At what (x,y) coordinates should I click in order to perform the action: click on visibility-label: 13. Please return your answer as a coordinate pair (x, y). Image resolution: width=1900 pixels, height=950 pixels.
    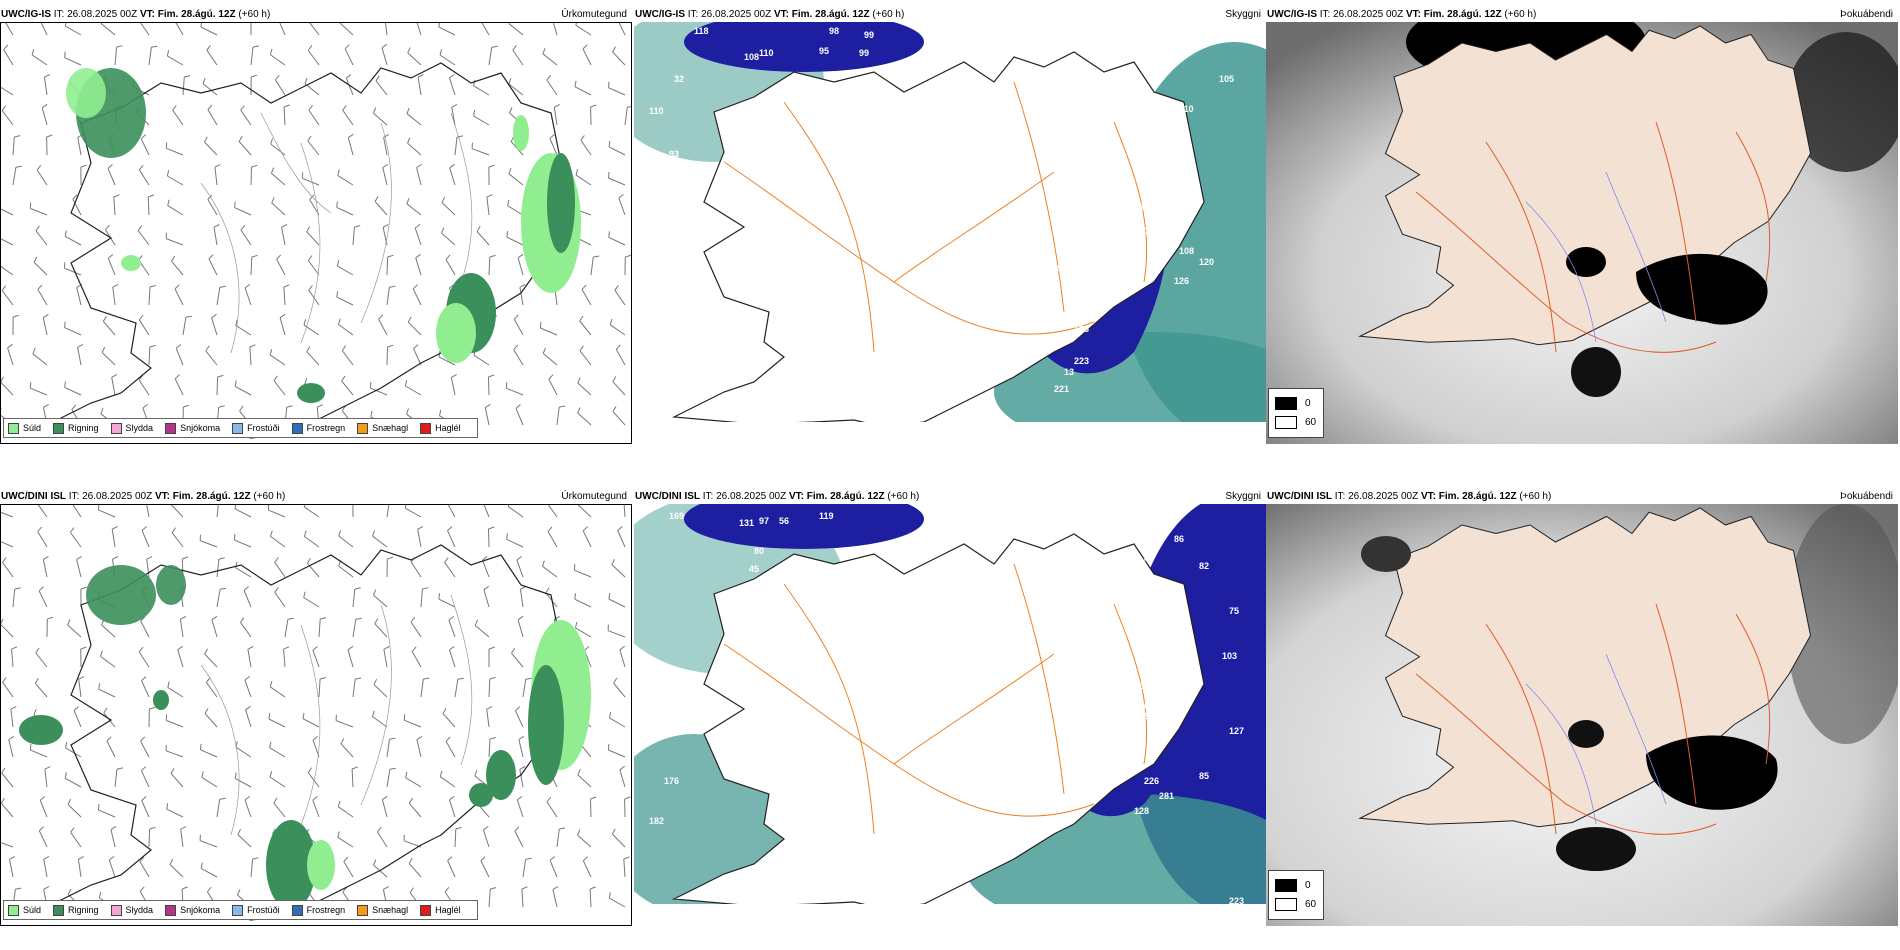
    Looking at the image, I should click on (1069, 372).